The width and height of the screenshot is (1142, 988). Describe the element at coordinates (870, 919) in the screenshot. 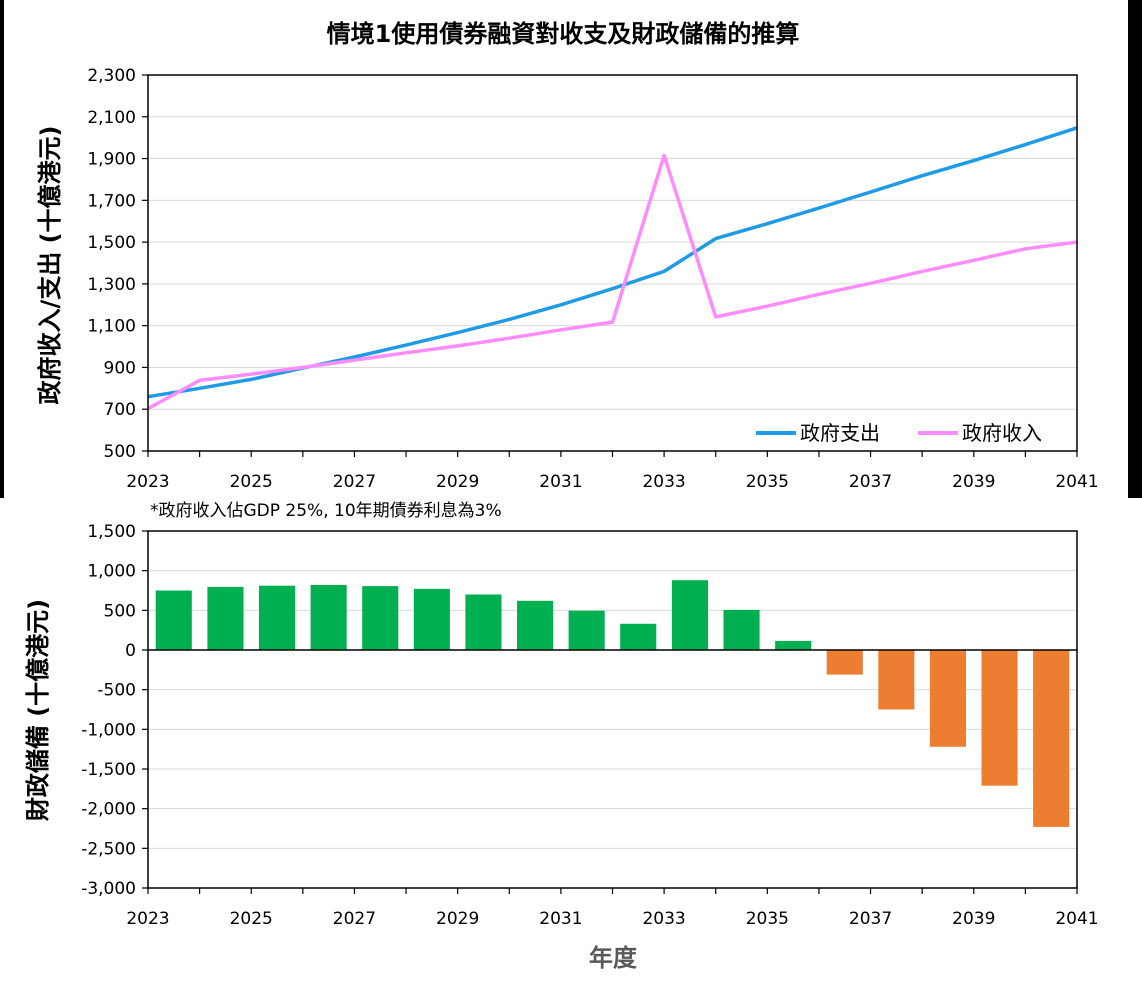

I see `bottom-x-tick-label: 2037` at that location.